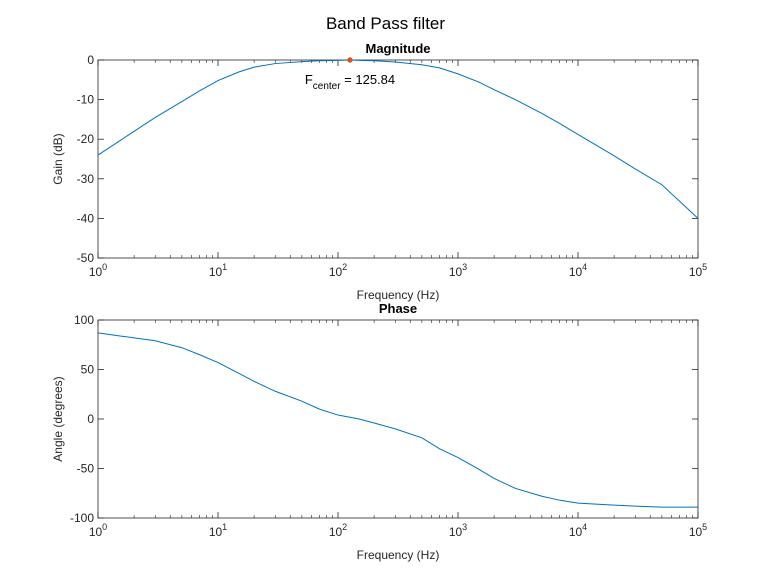 The width and height of the screenshot is (771, 579). I want to click on y-tick-label: 50, so click(88, 370).